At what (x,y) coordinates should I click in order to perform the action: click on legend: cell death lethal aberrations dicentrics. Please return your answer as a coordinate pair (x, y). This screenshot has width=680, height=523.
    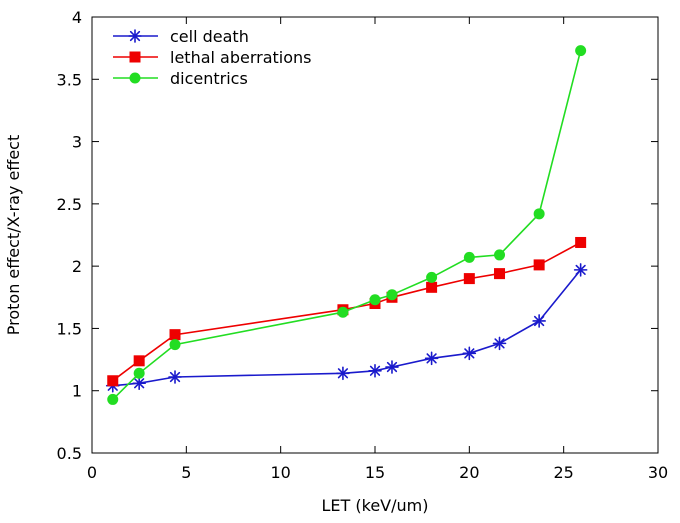
    Looking at the image, I should click on (212, 57).